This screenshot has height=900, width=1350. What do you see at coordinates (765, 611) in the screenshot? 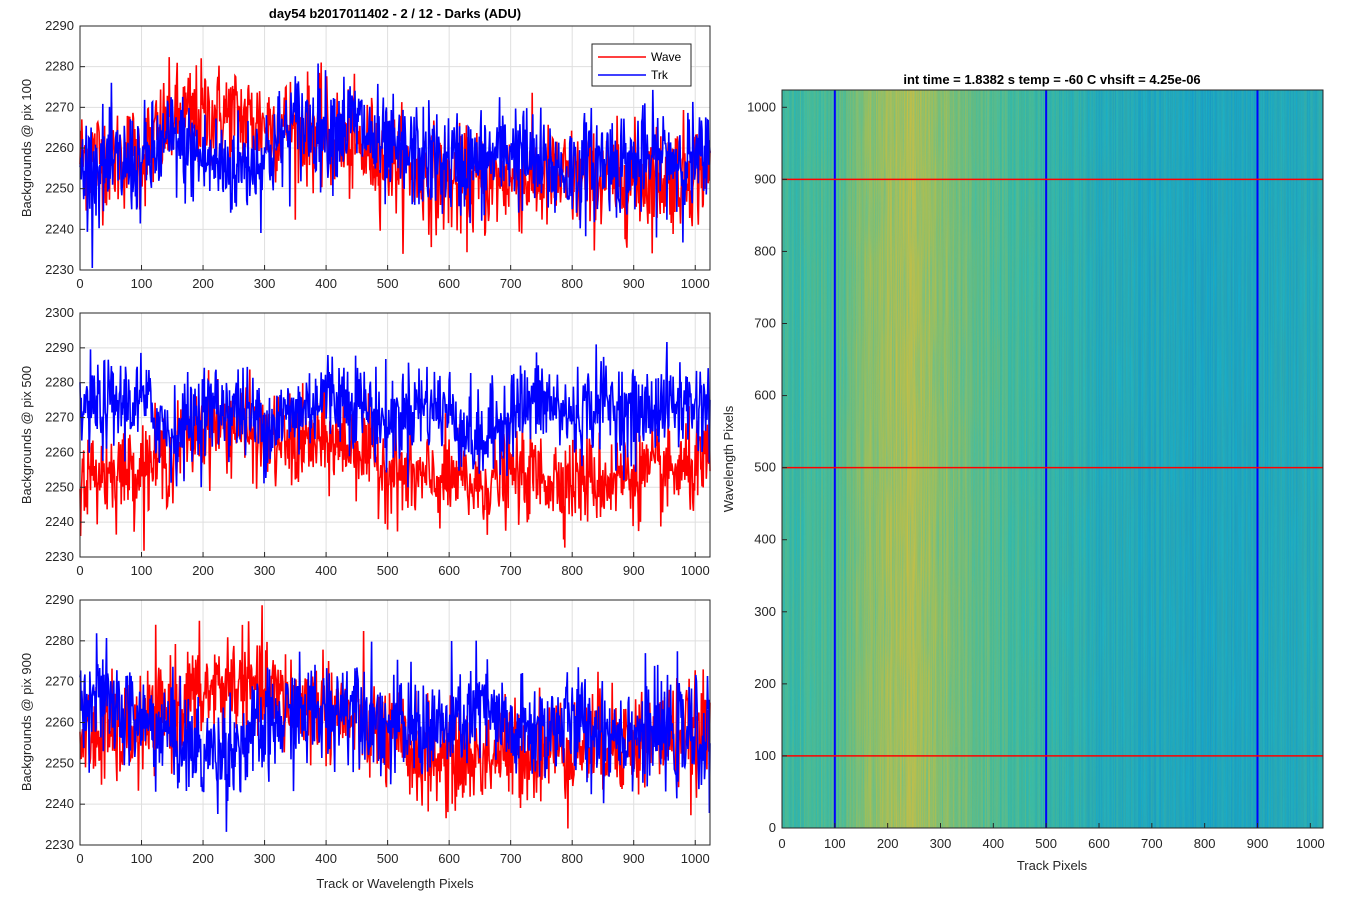
I see `heatmap-y-tick-label: 300` at bounding box center [765, 611].